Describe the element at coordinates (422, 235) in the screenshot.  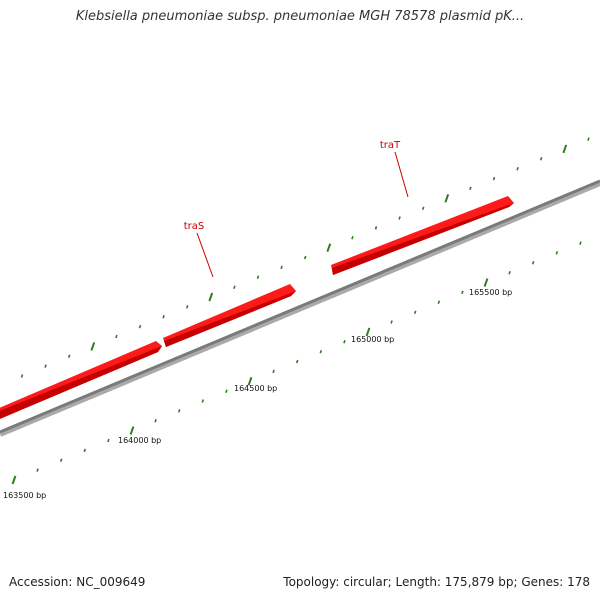
I see `gene-arrow-trat` at that location.